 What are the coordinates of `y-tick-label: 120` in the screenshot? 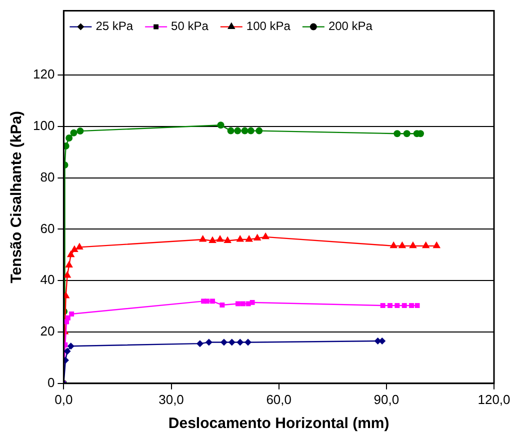 It's located at (43, 74).